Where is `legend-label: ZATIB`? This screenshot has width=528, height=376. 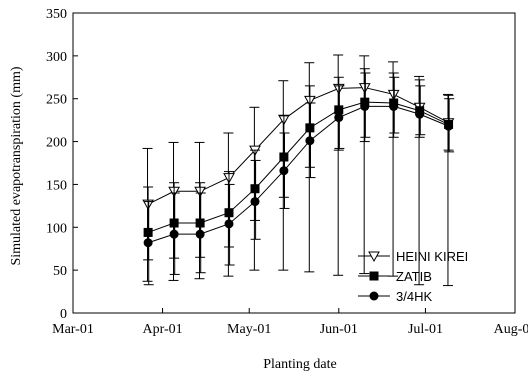
legend-label: ZATIB is located at coordinates (414, 276).